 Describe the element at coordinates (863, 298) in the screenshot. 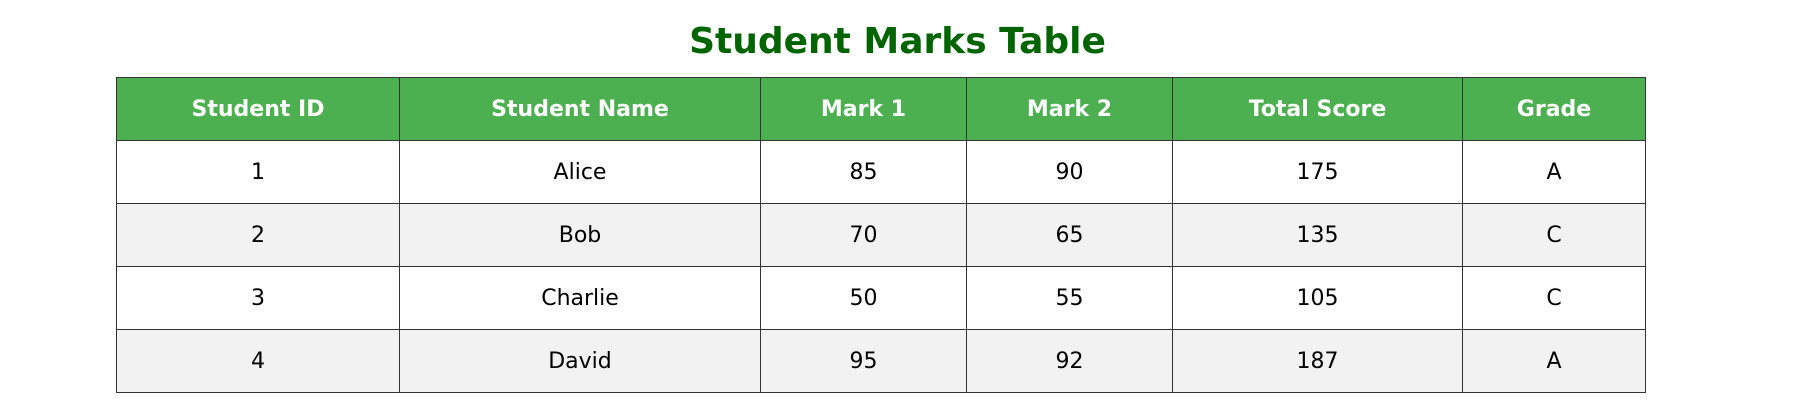

I see `cell-mark-1: 50` at that location.